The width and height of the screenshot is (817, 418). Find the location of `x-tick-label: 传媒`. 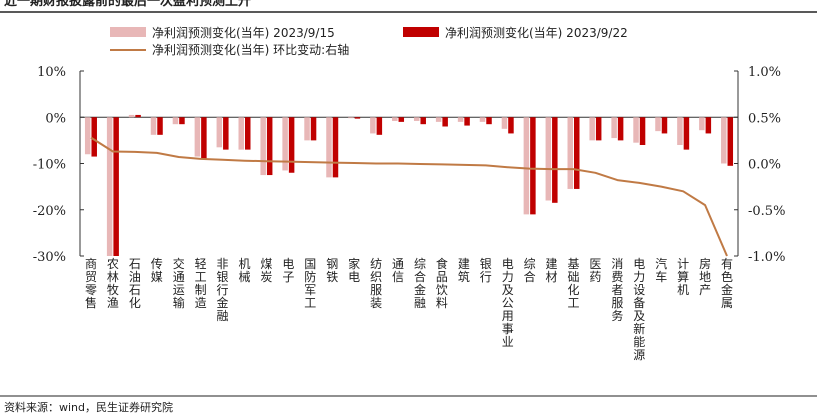

x-tick-label: 传媒 is located at coordinates (157, 270).